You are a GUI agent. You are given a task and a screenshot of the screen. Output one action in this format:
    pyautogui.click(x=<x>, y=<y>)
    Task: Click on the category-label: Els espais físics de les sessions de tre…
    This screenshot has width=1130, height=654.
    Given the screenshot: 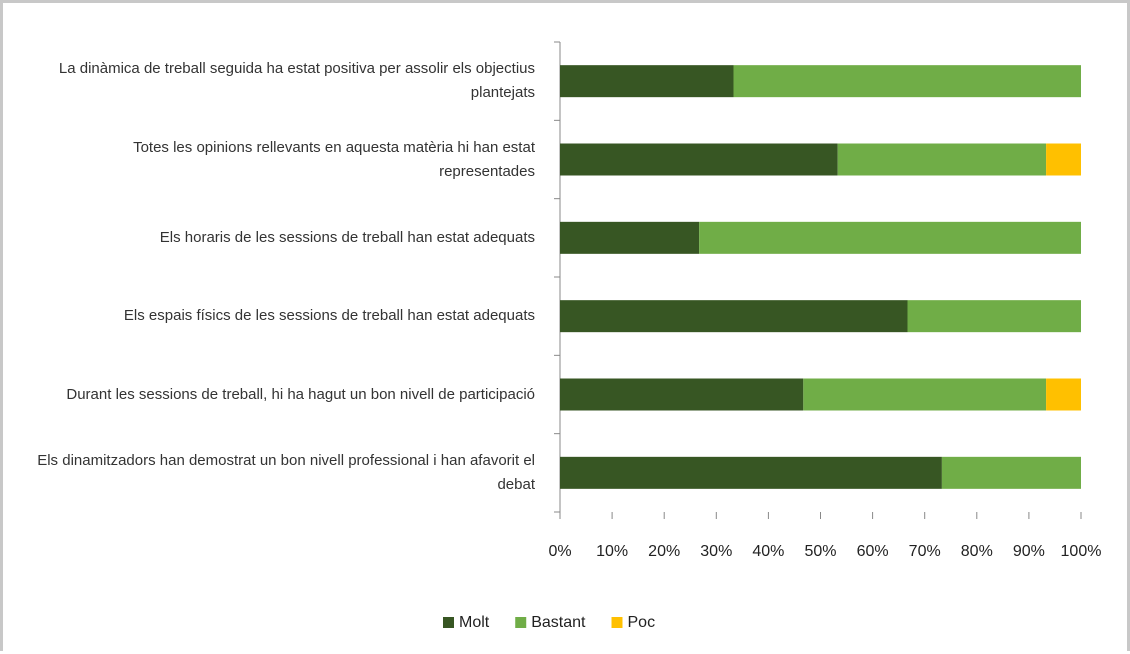 What is the action you would take?
    pyautogui.click(x=329, y=316)
    